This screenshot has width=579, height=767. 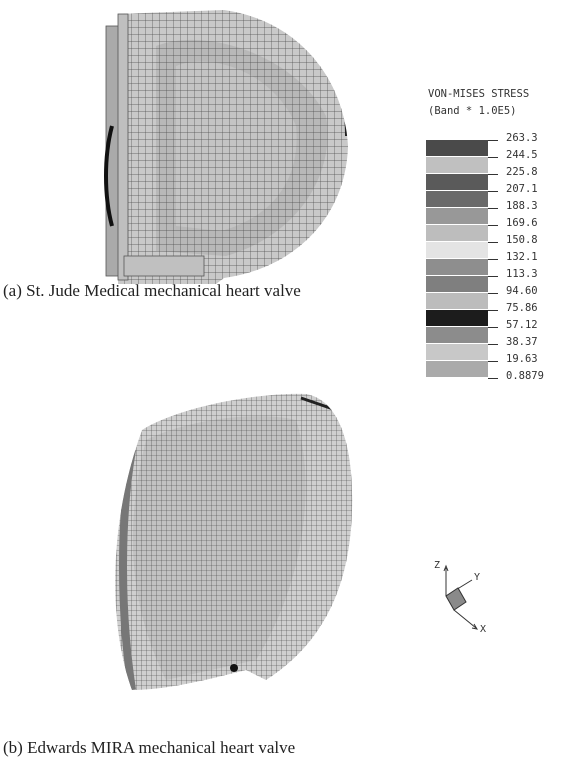 I want to click on legend-tick-label: 150.8, so click(x=522, y=240).